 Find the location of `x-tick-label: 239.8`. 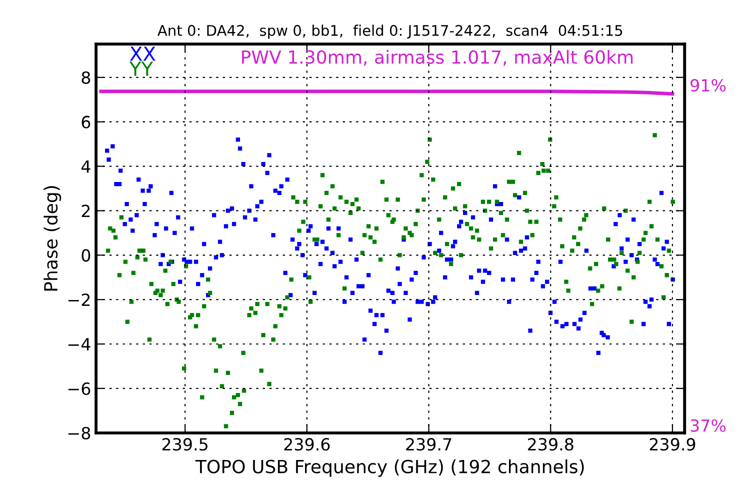

x-tick-label: 239.8 is located at coordinates (551, 444).